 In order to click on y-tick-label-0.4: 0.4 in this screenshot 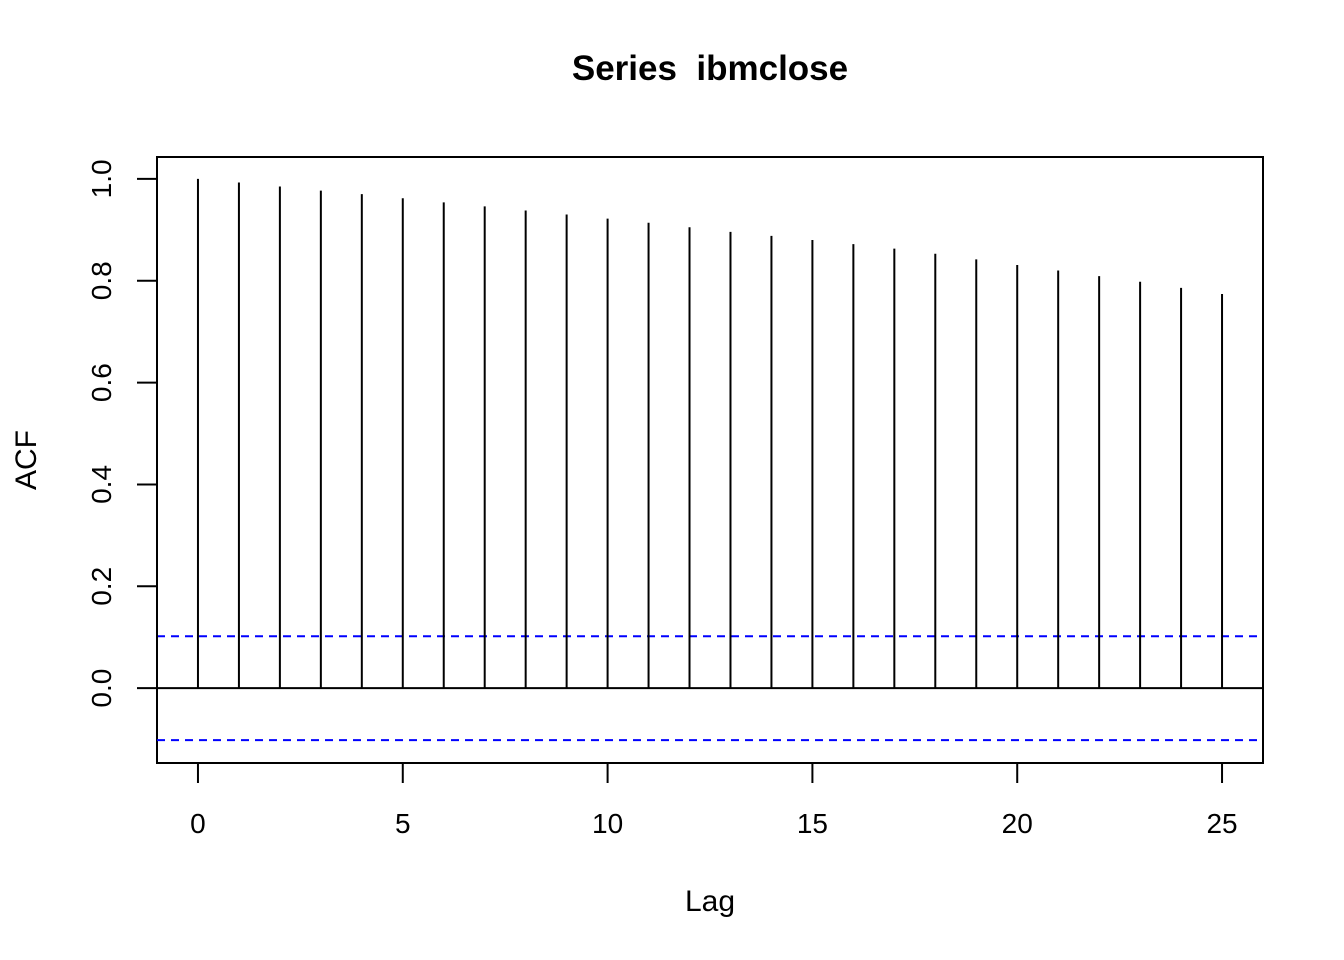, I will do `click(101, 484)`.